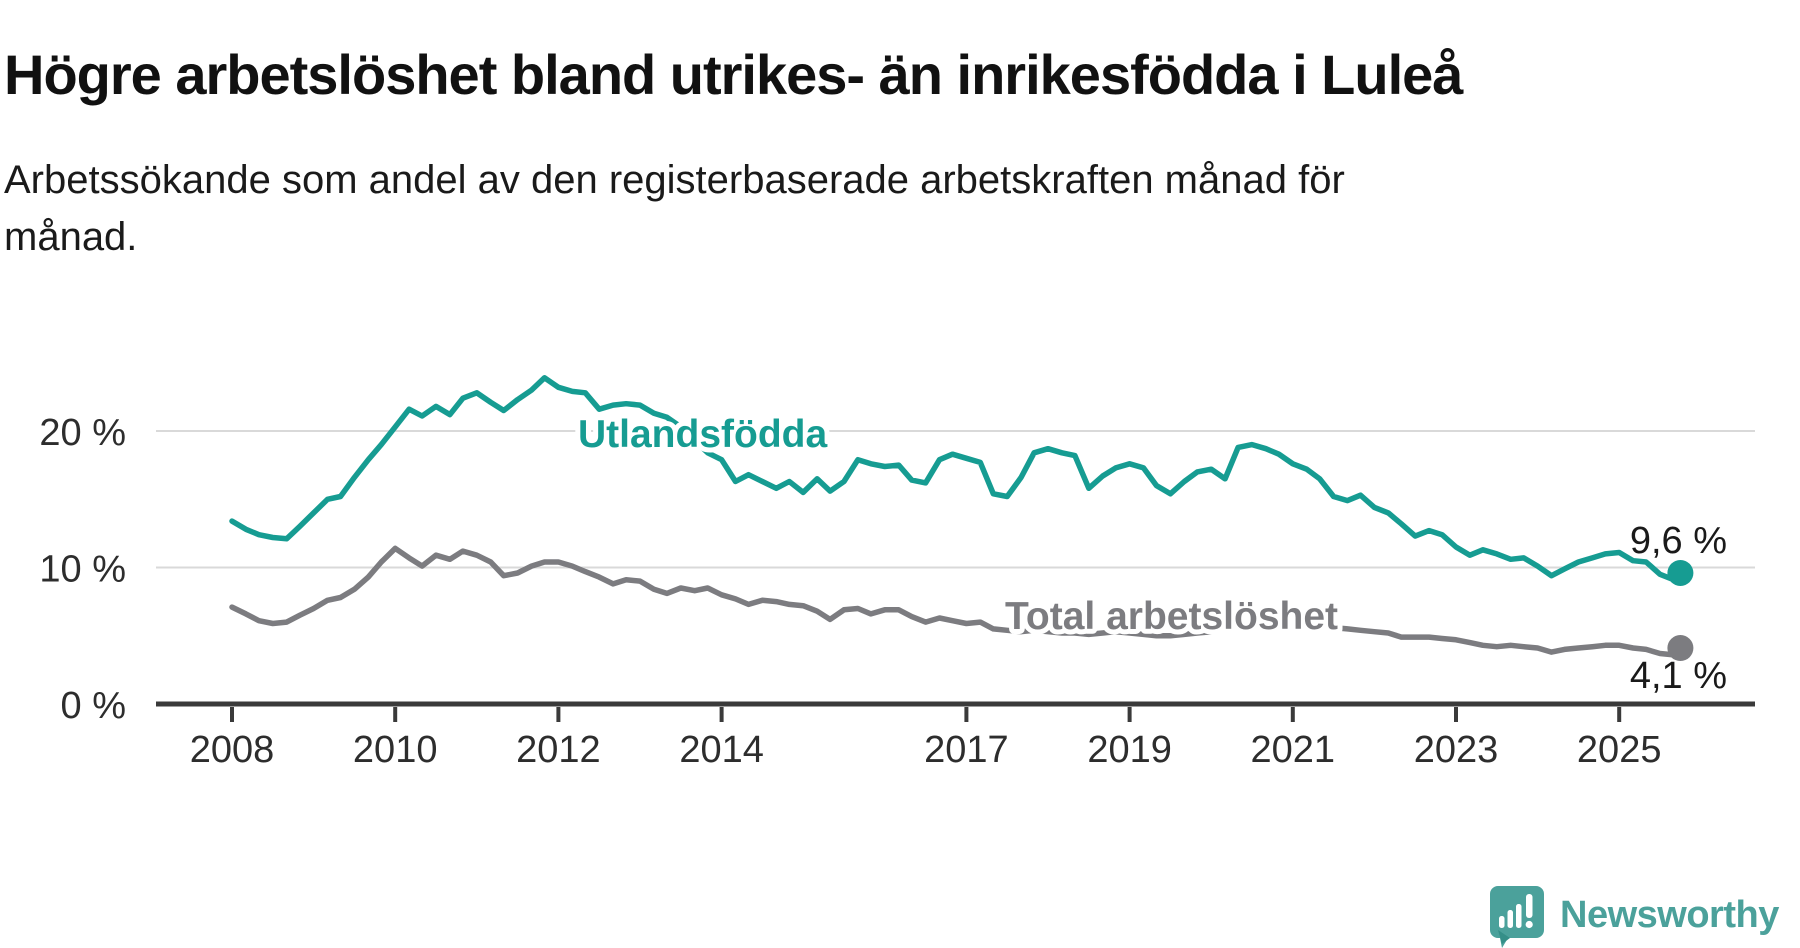  Describe the element at coordinates (1504, 937) in the screenshot. I see `logo-bubble-tail-shade` at that location.